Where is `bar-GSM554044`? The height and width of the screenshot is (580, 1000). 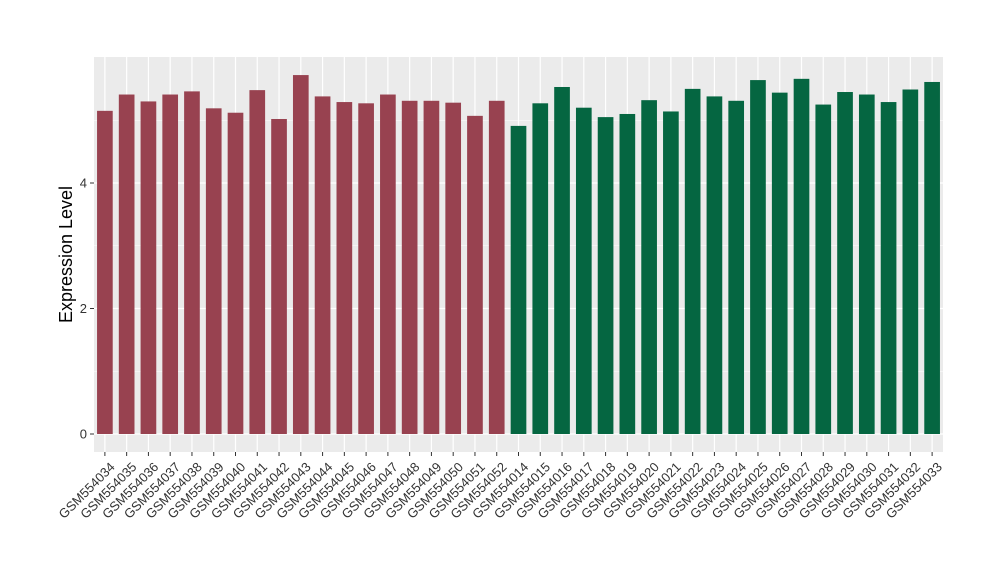
bar-GSM554044 is located at coordinates (322, 265).